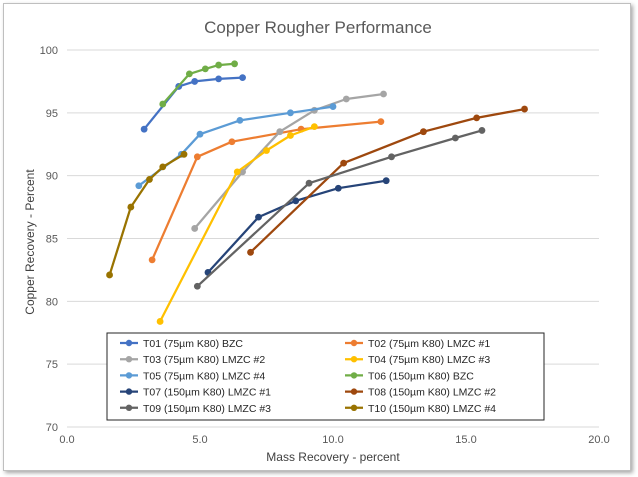  I want to click on legend-item: T06 (150µm K80) BZC, so click(409, 376).